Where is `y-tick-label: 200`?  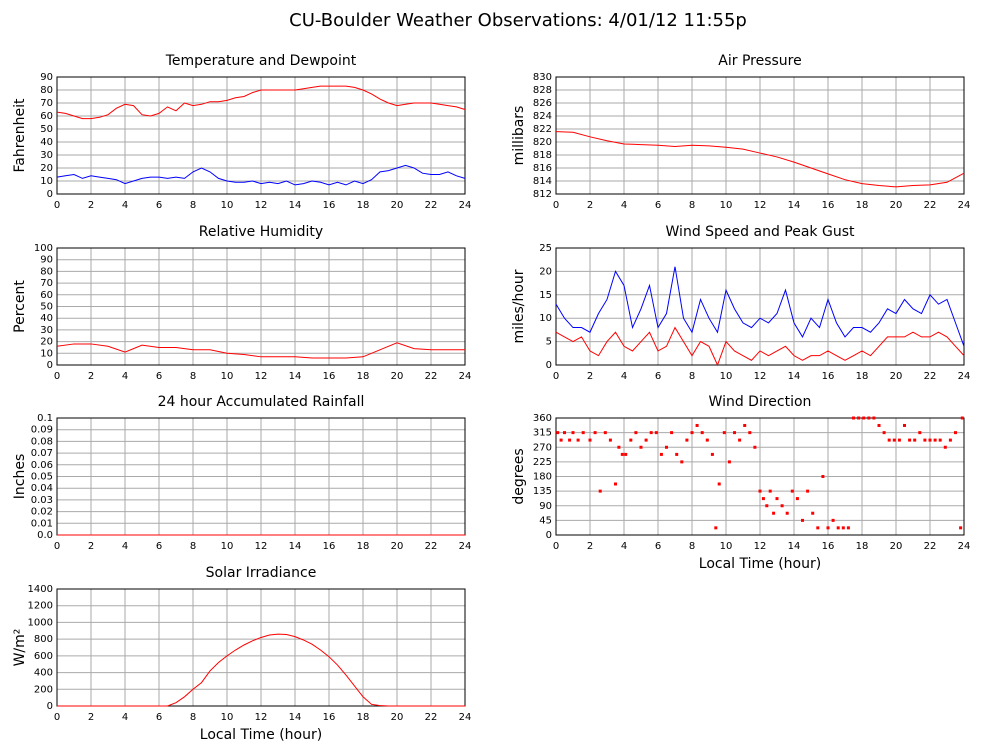 y-tick-label: 200 is located at coordinates (43, 689).